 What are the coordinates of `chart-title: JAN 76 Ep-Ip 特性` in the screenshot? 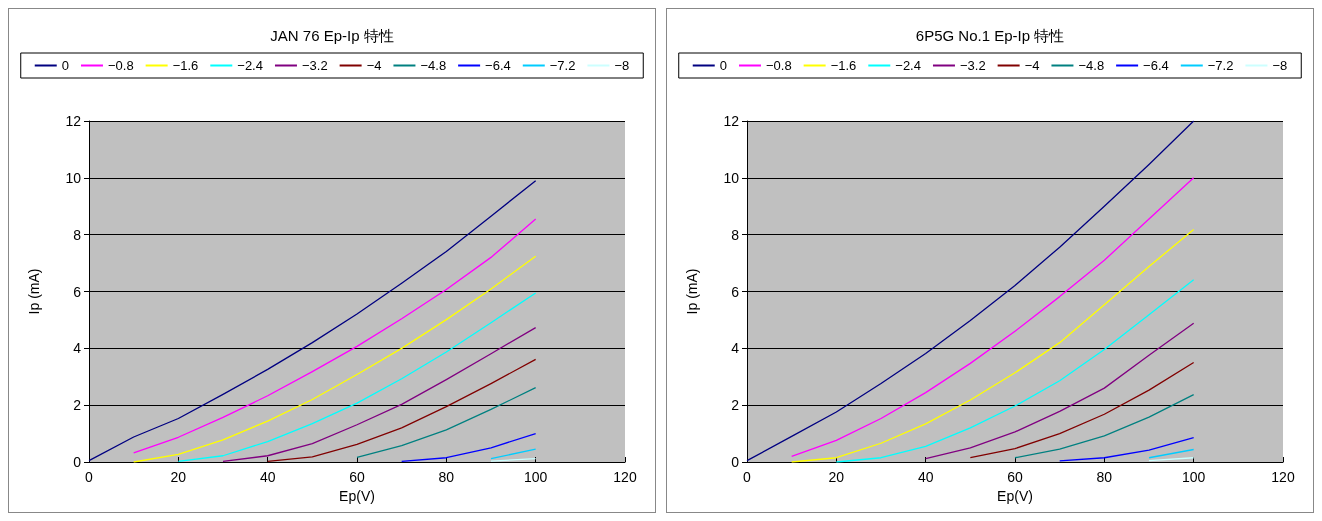 It's located at (332, 35).